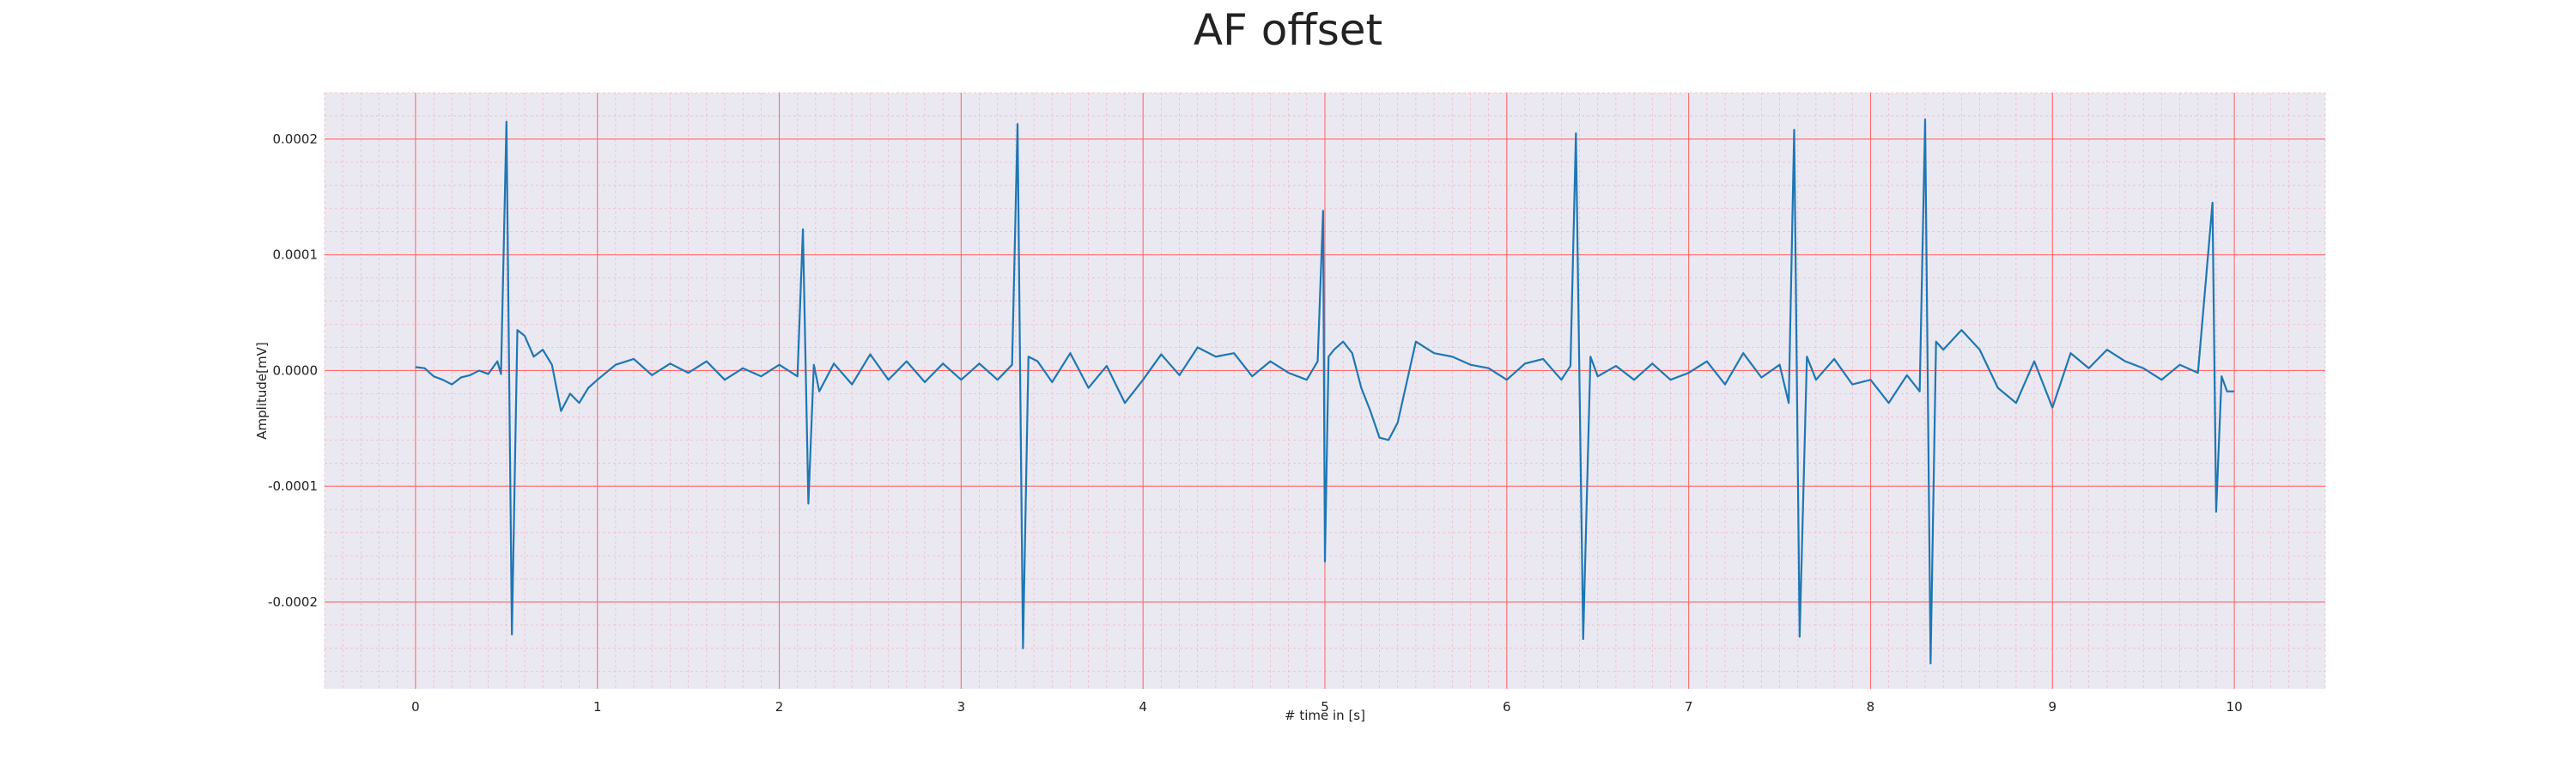 The image size is (2576, 773). What do you see at coordinates (296, 139) in the screenshot?
I see `y-tick-label: 0.0002` at bounding box center [296, 139].